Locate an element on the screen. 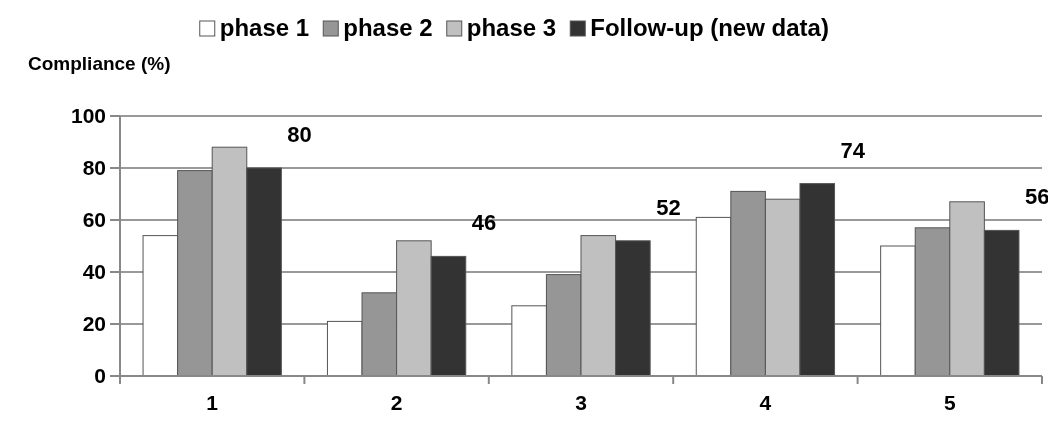 This screenshot has height=430, width=1060. legend-label: phase 2 is located at coordinates (388, 27).